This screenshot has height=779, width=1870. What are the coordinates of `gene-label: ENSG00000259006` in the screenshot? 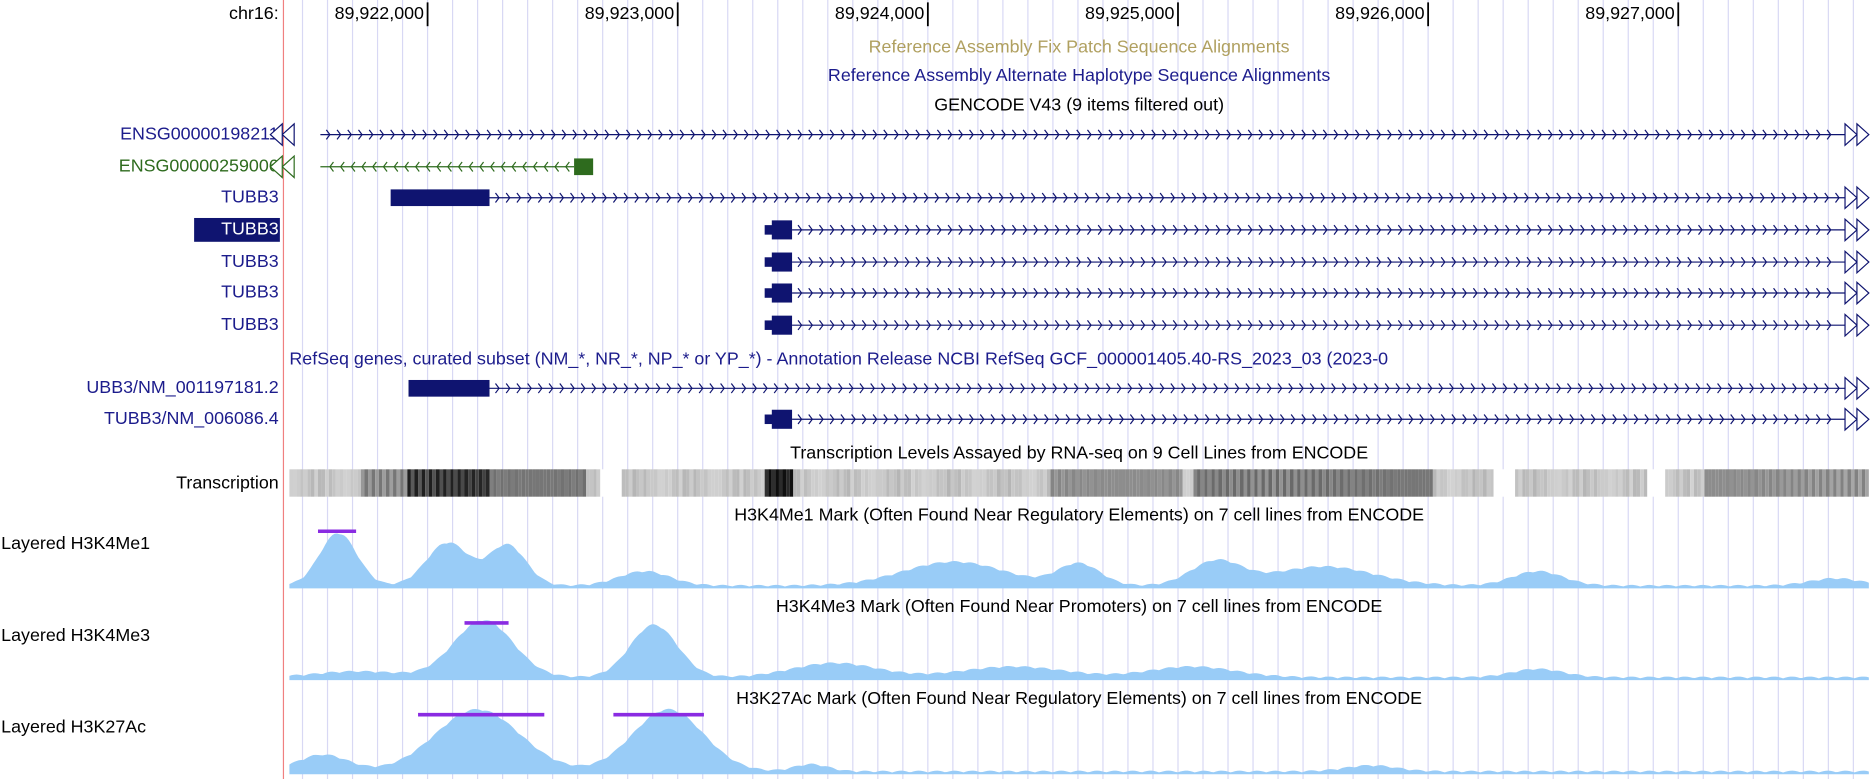 It's located at (199, 165).